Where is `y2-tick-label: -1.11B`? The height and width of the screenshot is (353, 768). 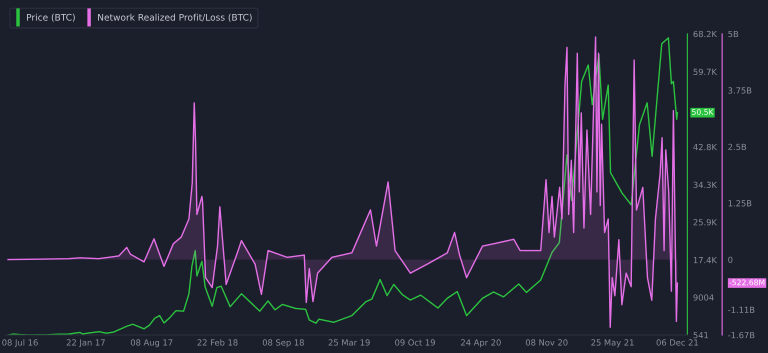
y2-tick-label: -1.11B is located at coordinates (741, 309).